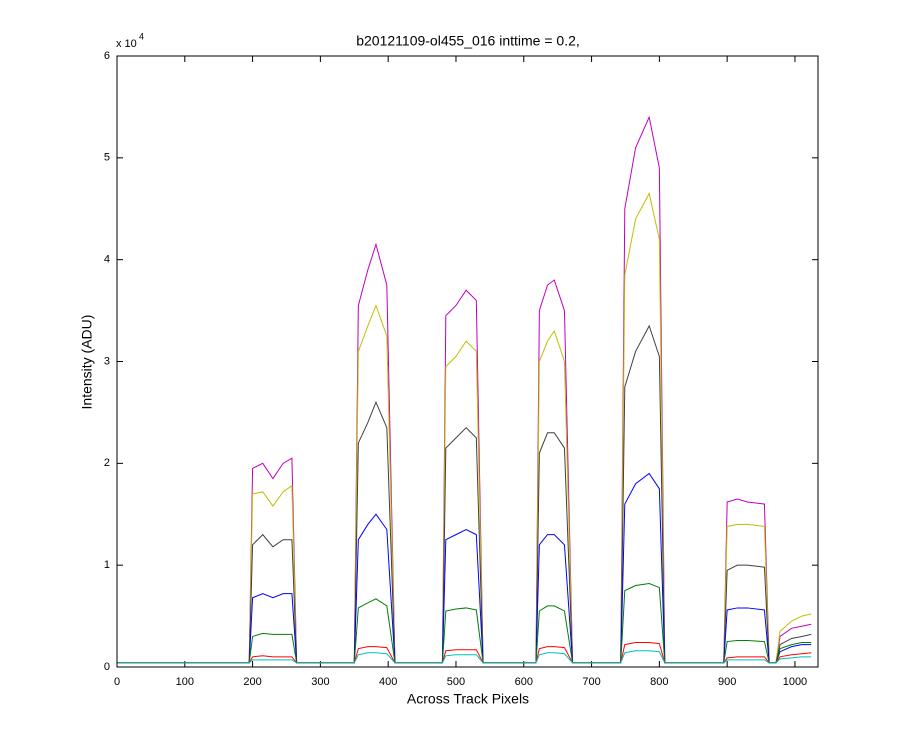 This screenshot has width=900, height=750. What do you see at coordinates (252, 682) in the screenshot?
I see `x-tick-label: 200` at bounding box center [252, 682].